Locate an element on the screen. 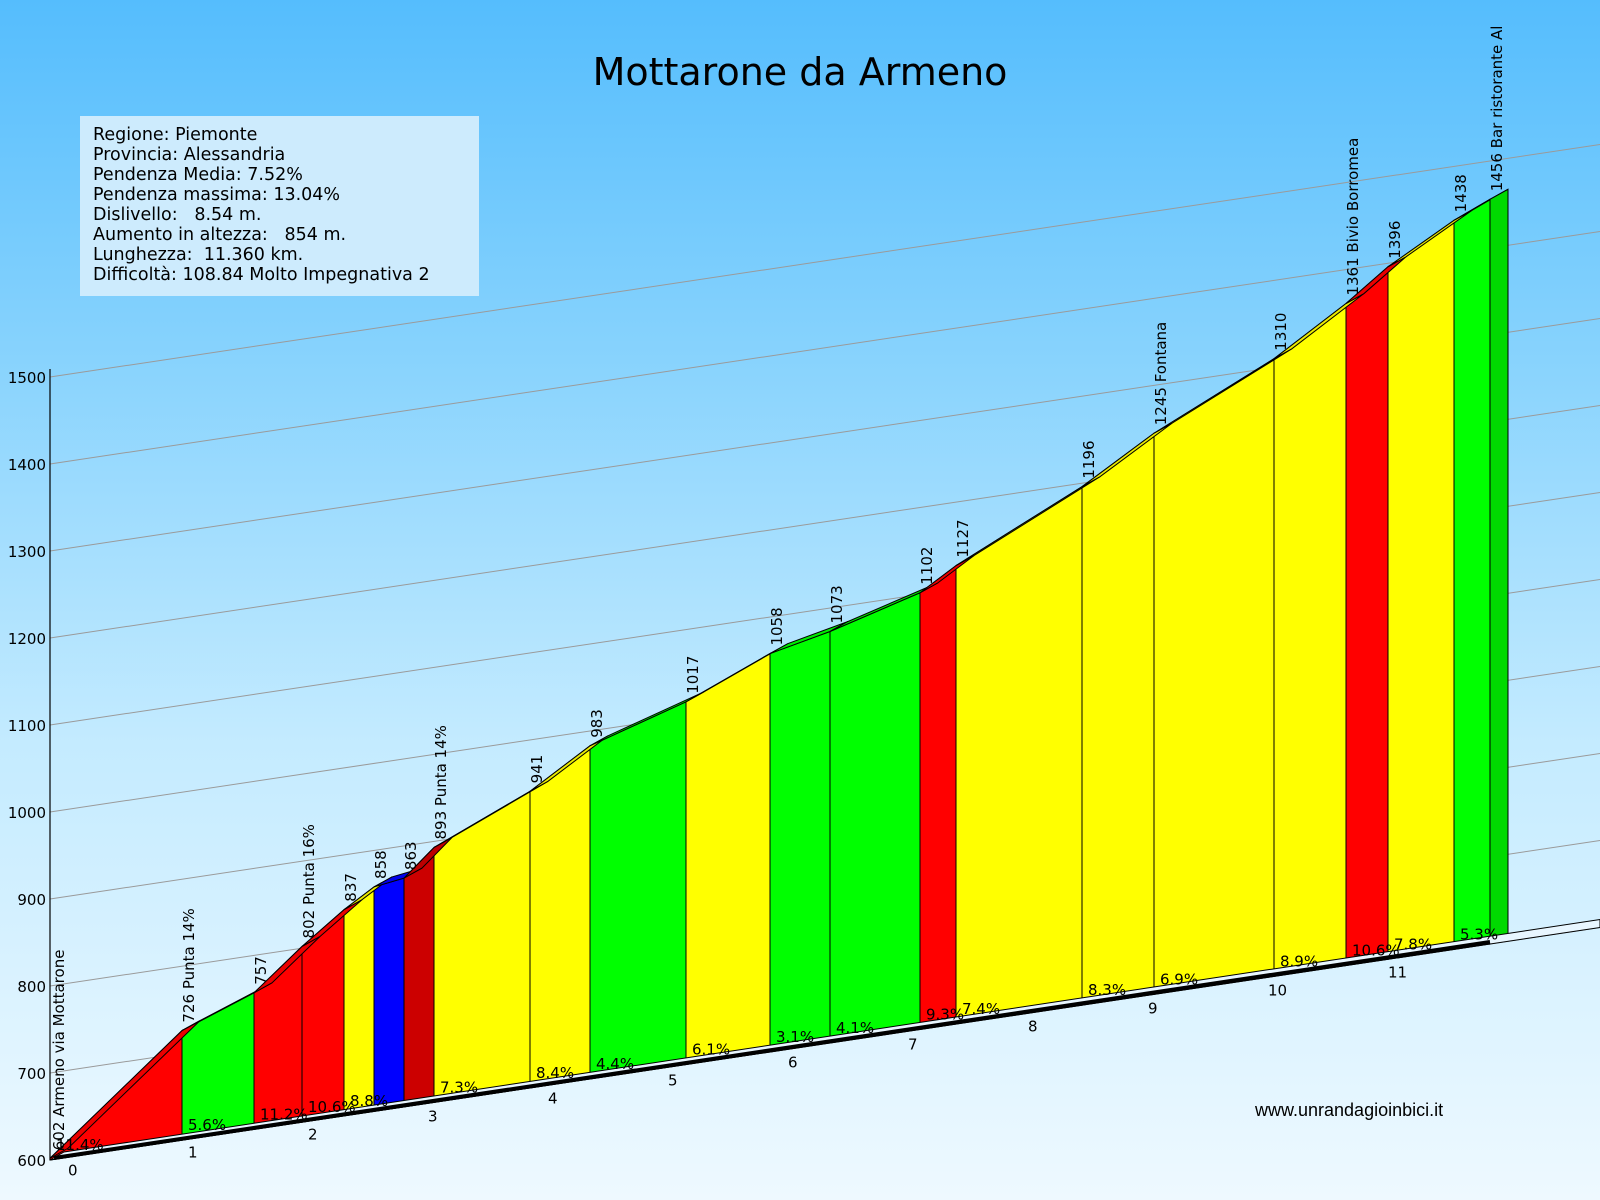  segment-side is located at coordinates (1499, 566).